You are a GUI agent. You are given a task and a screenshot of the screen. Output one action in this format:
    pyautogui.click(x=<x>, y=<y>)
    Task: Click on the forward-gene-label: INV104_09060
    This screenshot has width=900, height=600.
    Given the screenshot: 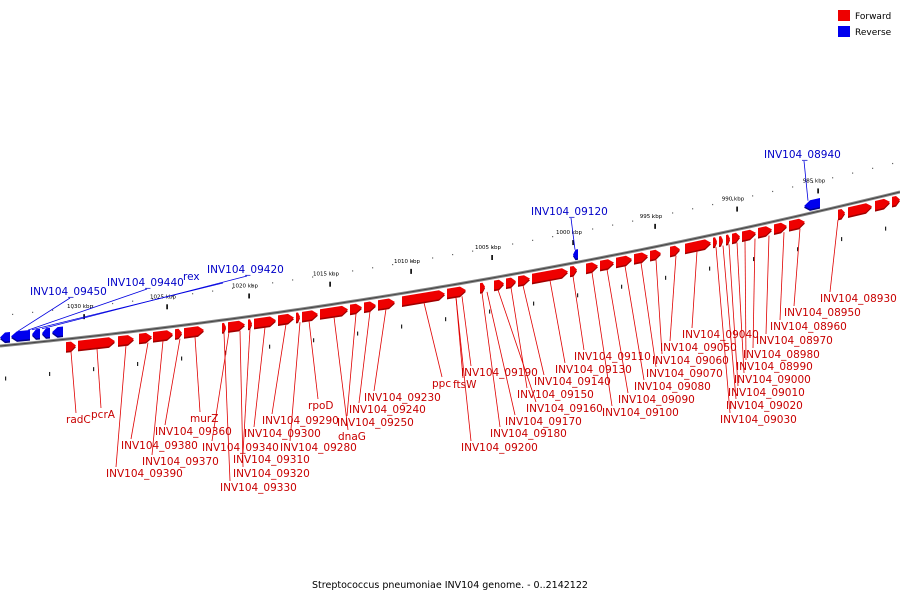 What is the action you would take?
    pyautogui.click(x=690, y=361)
    